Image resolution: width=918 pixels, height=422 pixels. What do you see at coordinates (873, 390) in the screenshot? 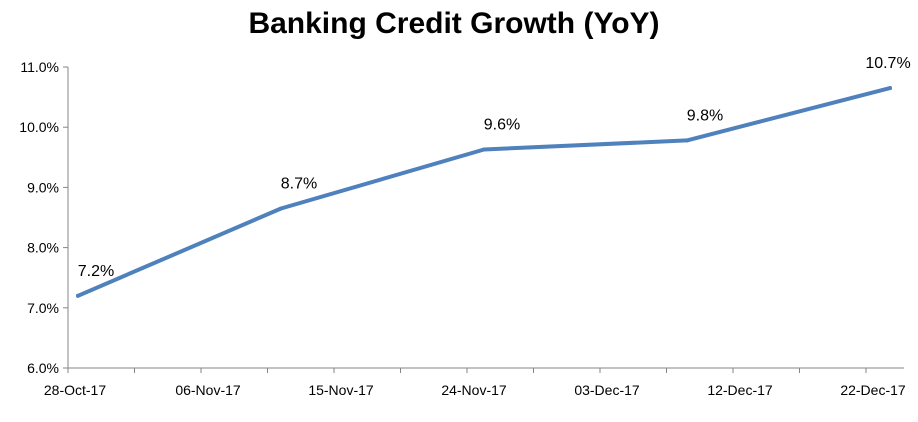
I see `x-tick-label: 22-Dec-17` at bounding box center [873, 390].